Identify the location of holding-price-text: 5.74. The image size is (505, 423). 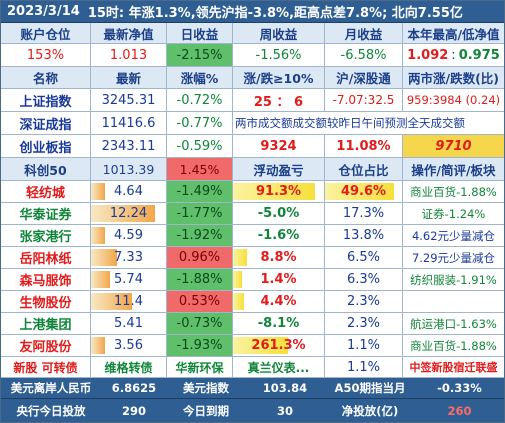
(128, 279).